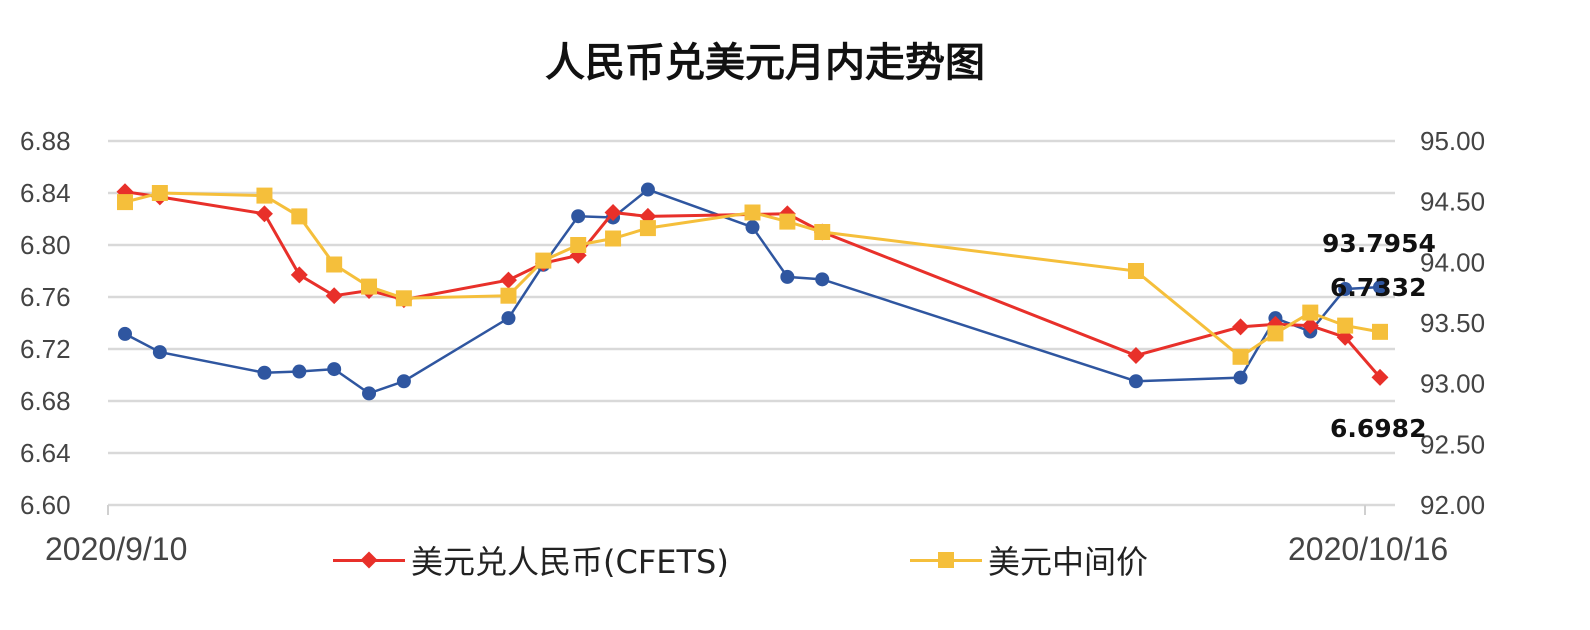 The width and height of the screenshot is (1590, 630). I want to click on right-tick-label: 93.00, so click(1452, 384).